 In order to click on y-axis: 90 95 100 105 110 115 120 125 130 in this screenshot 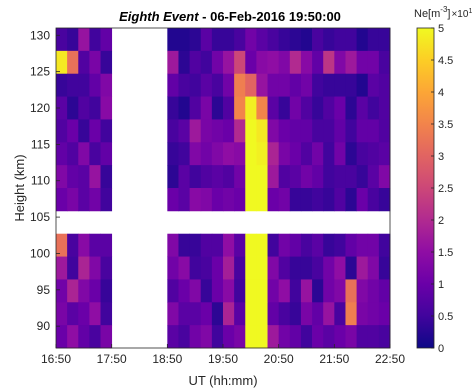, I will do `click(45, 180)`.